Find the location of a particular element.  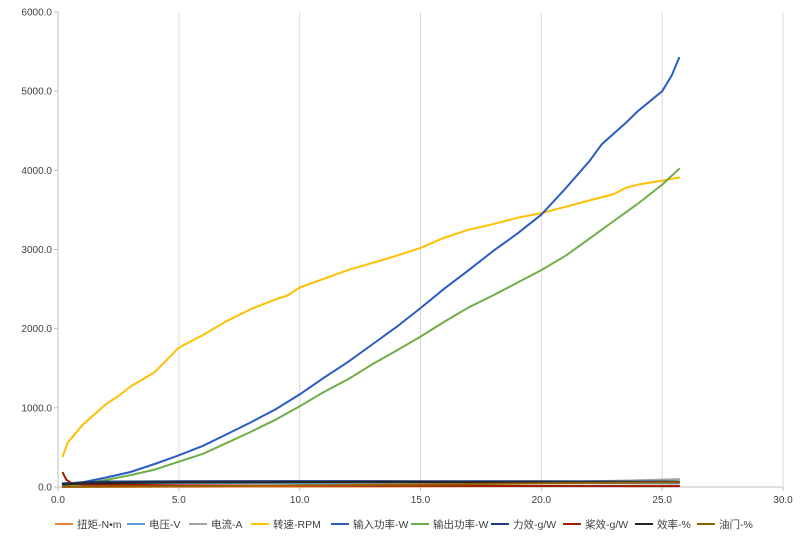

x-tick-label: 25.0 is located at coordinates (662, 500).